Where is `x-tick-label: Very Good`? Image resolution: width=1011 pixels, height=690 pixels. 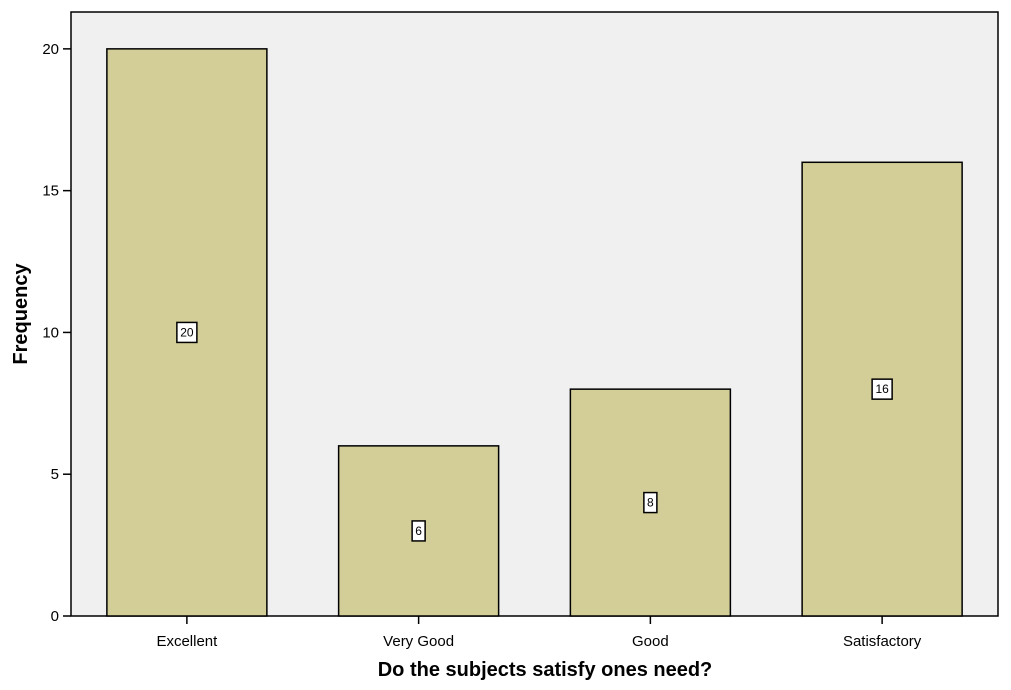
x-tick-label: Very Good is located at coordinates (418, 641).